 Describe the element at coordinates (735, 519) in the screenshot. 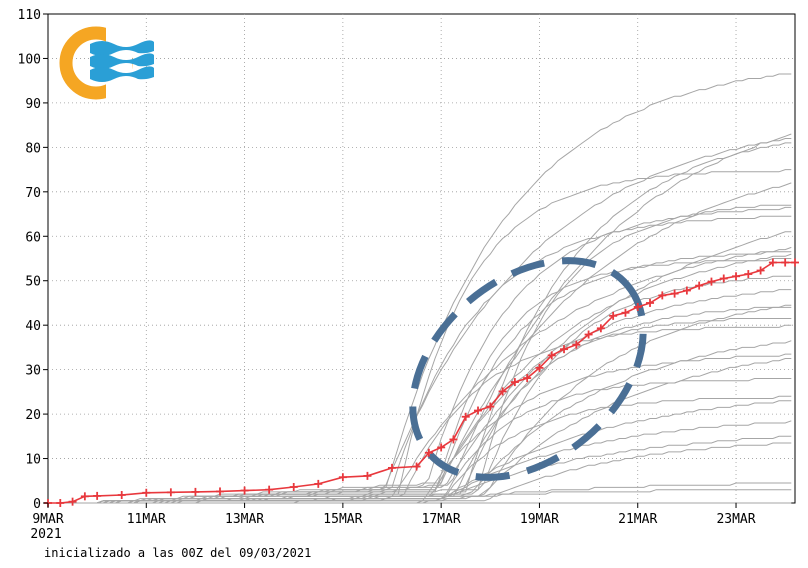

I see `x-tick-label: 23MAR` at that location.